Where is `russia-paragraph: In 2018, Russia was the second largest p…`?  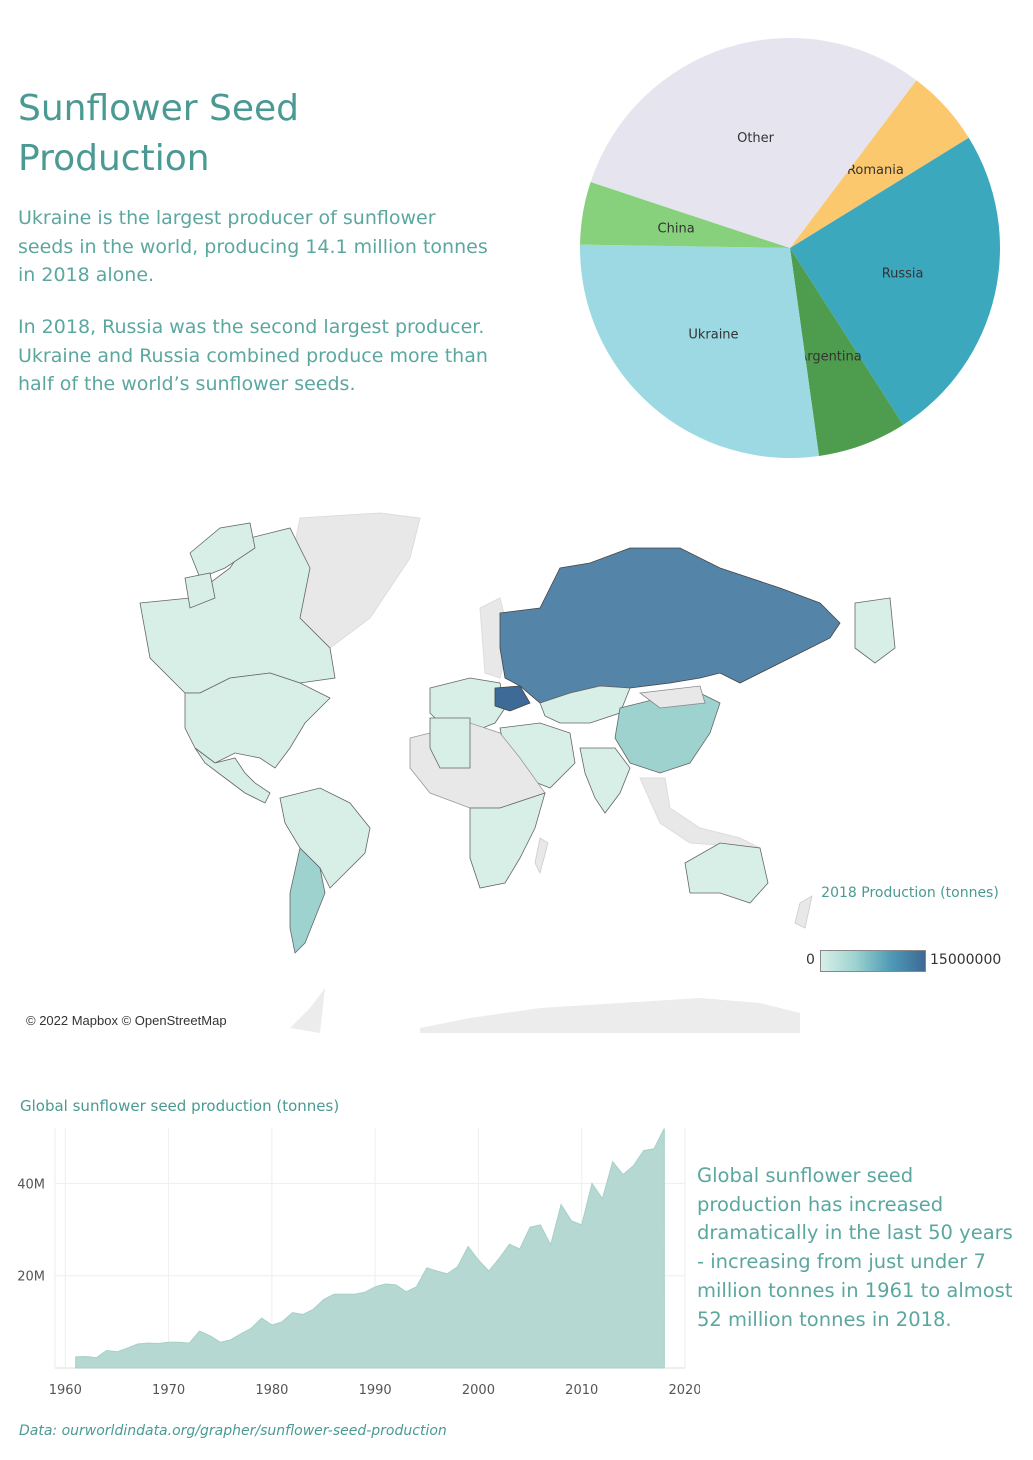 russia-paragraph: In 2018, Russia was the second largest p… is located at coordinates (253, 355).